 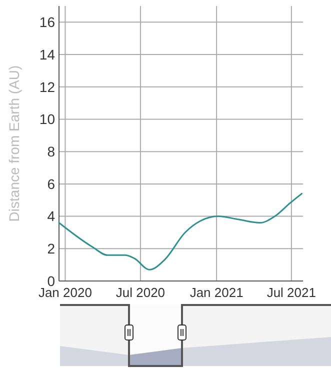 What do you see at coordinates (47, 54) in the screenshot?
I see `y-tick-label: 14` at bounding box center [47, 54].